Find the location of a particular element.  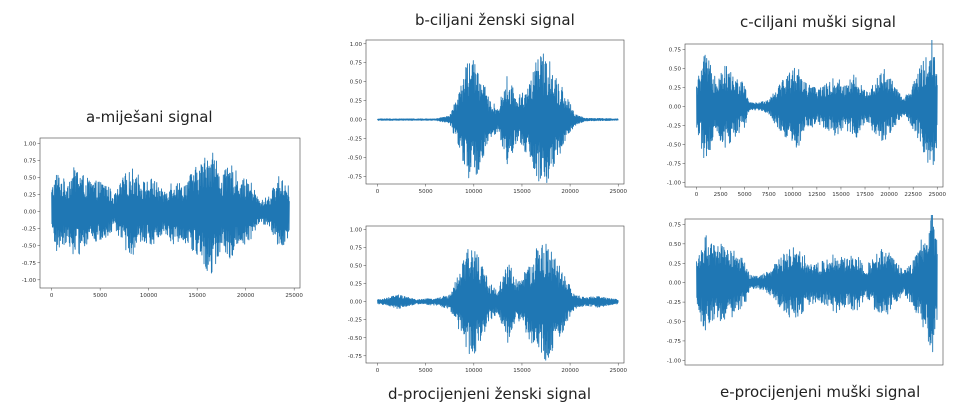

chart-title-c: c-ciljani muški signal is located at coordinates (818, 22).